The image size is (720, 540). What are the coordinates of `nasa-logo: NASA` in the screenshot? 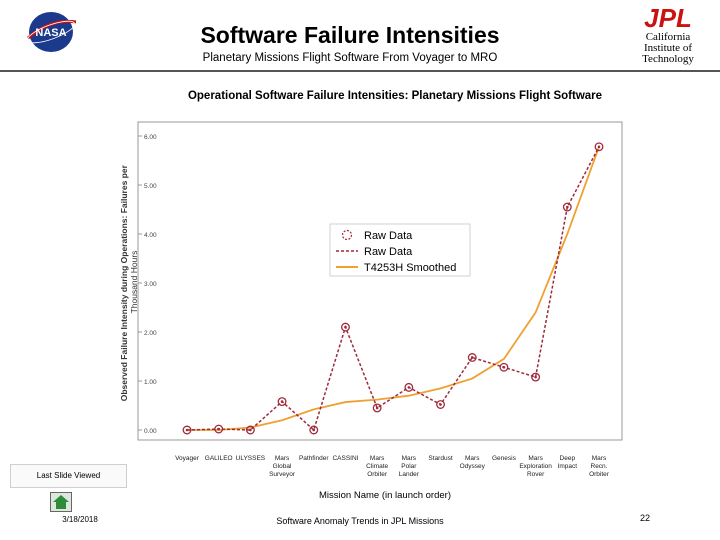 It's located at (51, 32).